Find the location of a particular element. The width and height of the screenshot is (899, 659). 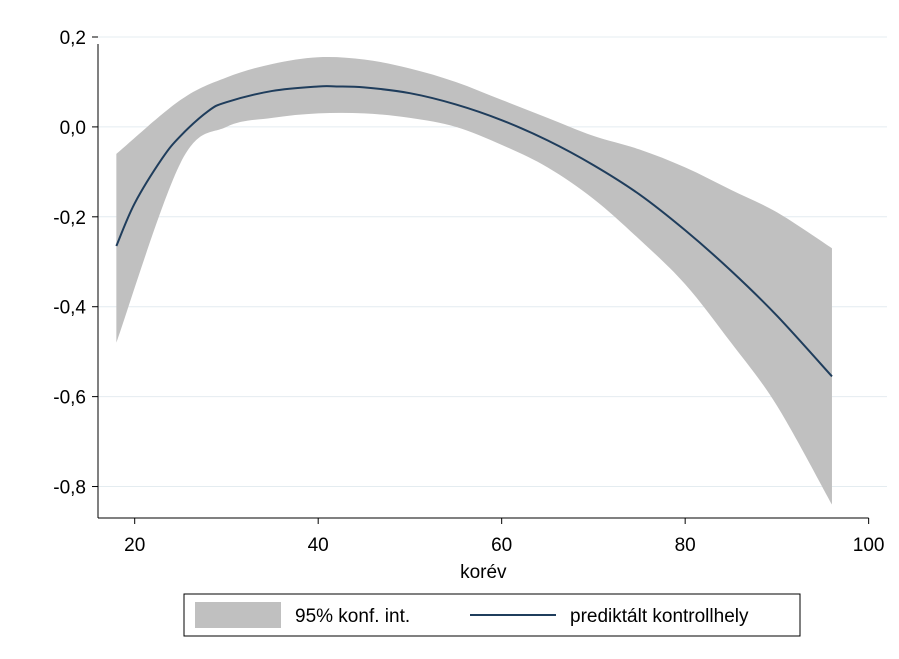

legend-line-label: prediktált kontrollhely is located at coordinates (659, 616).